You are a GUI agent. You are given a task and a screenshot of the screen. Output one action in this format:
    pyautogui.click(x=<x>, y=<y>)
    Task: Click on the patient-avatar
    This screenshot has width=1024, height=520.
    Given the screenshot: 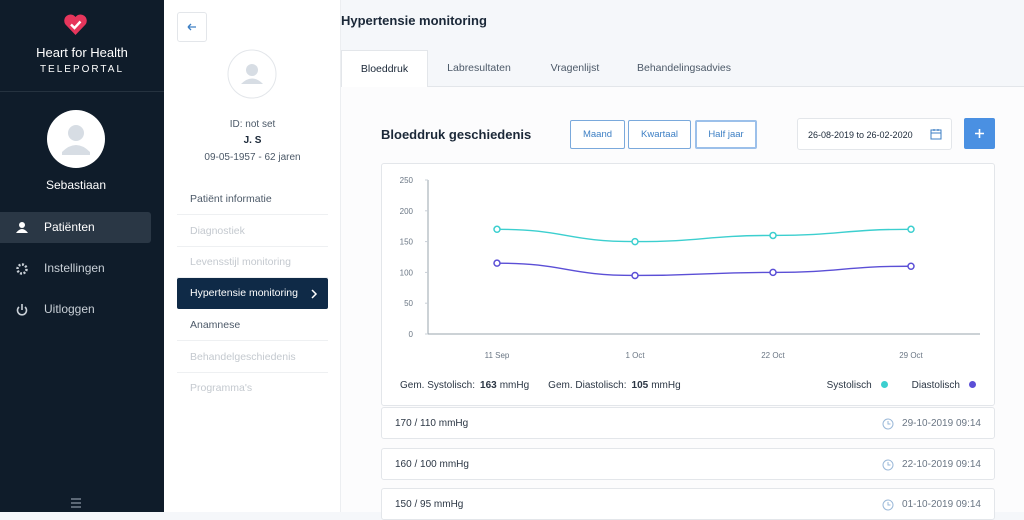 What is the action you would take?
    pyautogui.click(x=252, y=74)
    